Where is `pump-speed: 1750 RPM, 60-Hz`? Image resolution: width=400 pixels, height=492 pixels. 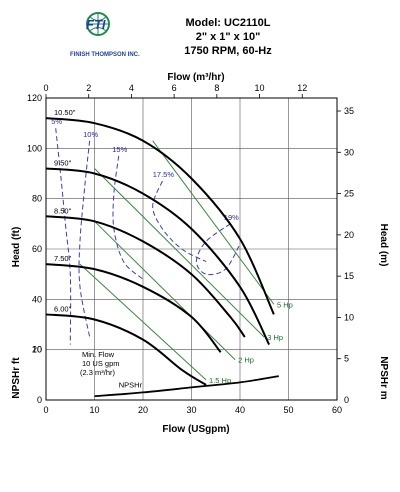
pump-speed: 1750 RPM, 60-Hz is located at coordinates (228, 51).